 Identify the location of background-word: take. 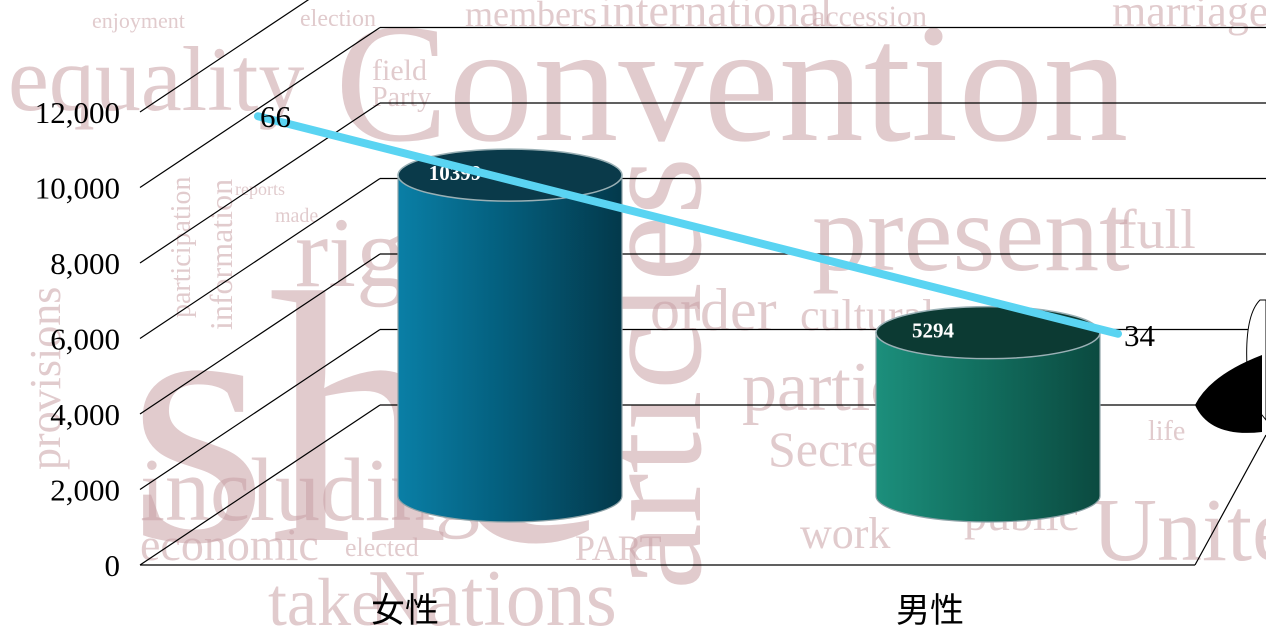
(324, 597).